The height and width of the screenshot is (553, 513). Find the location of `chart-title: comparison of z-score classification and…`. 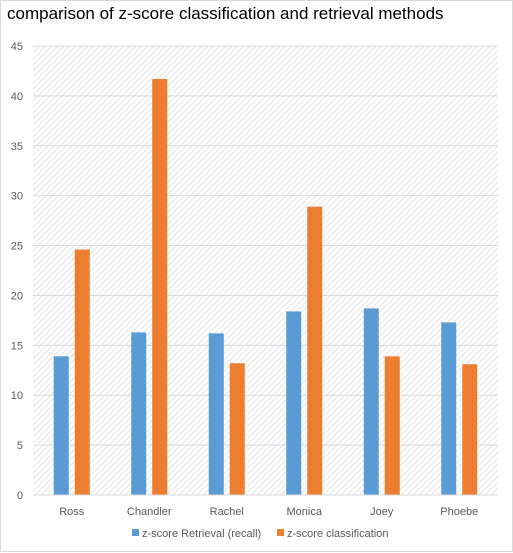

chart-title: comparison of z-score classification and… is located at coordinates (225, 13).